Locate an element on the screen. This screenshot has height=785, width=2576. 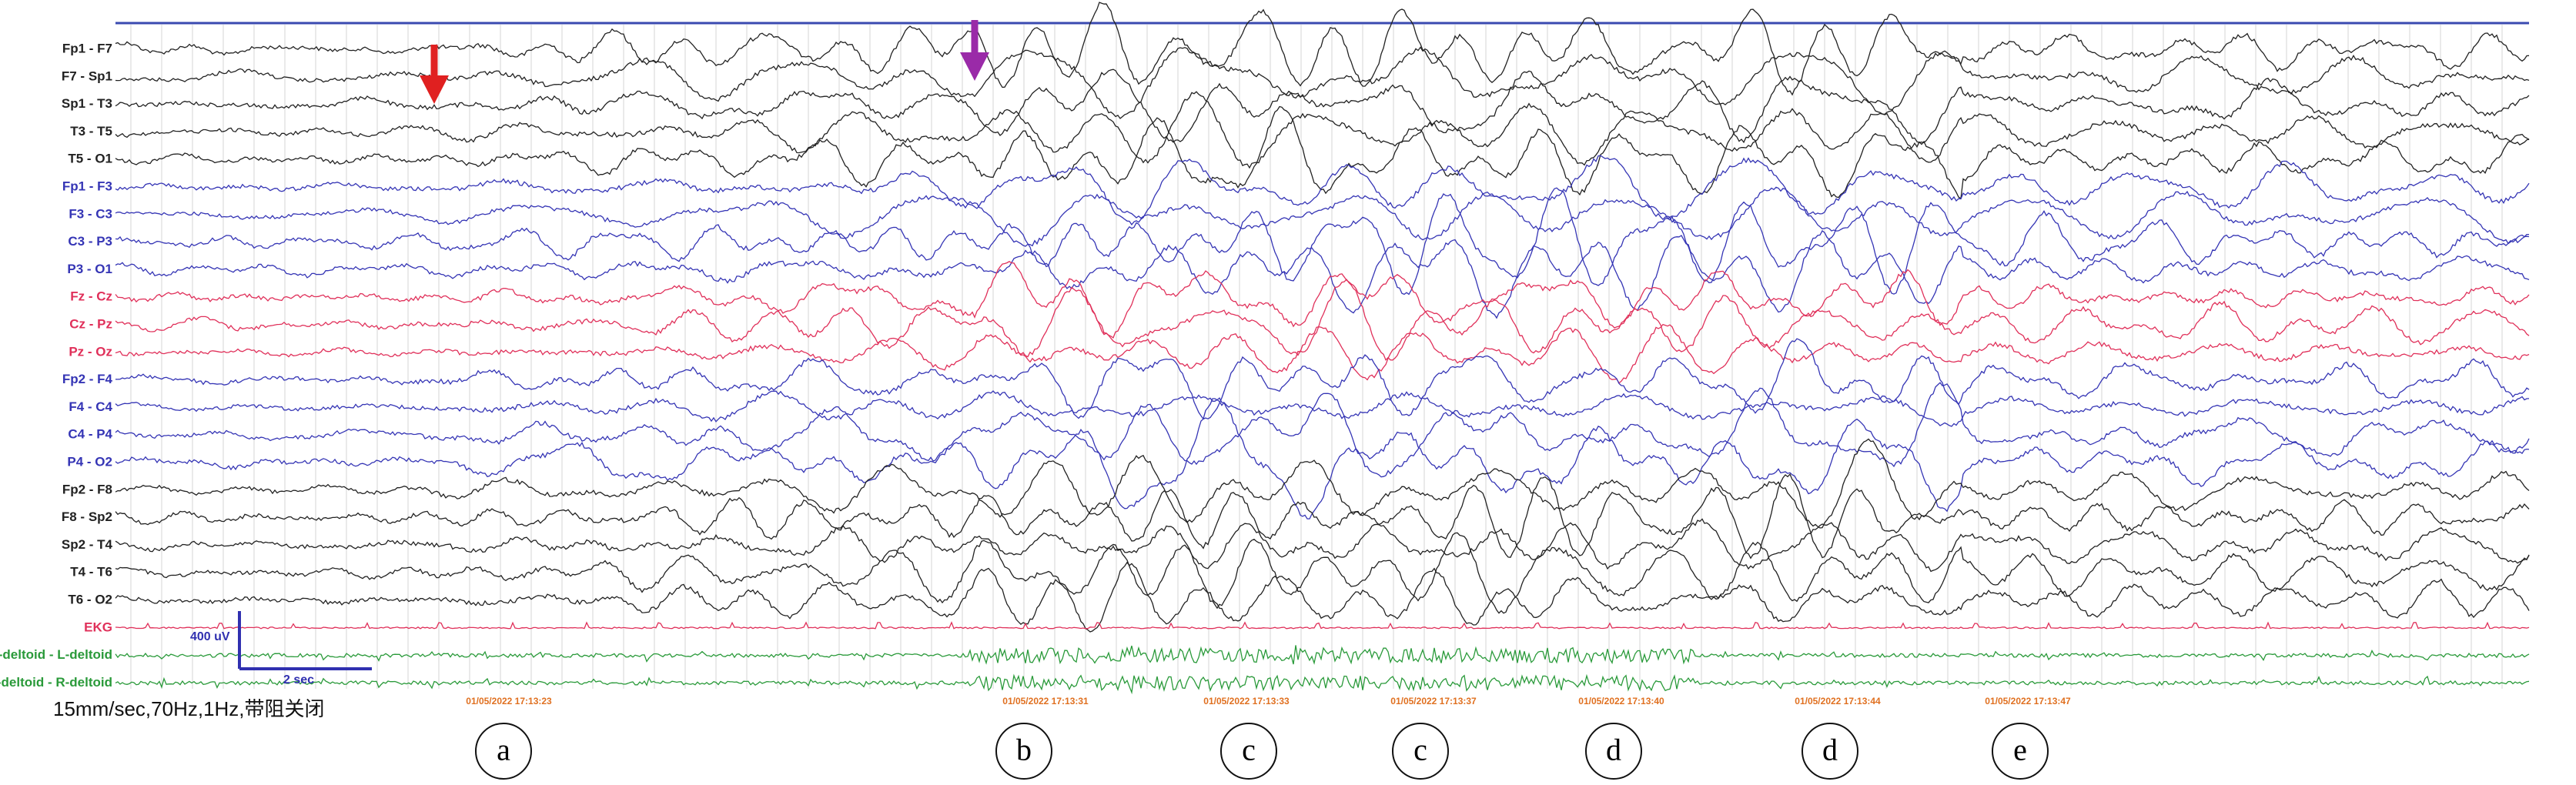
timestamp: 01/05/2022 17:13:23 is located at coordinates (509, 701).